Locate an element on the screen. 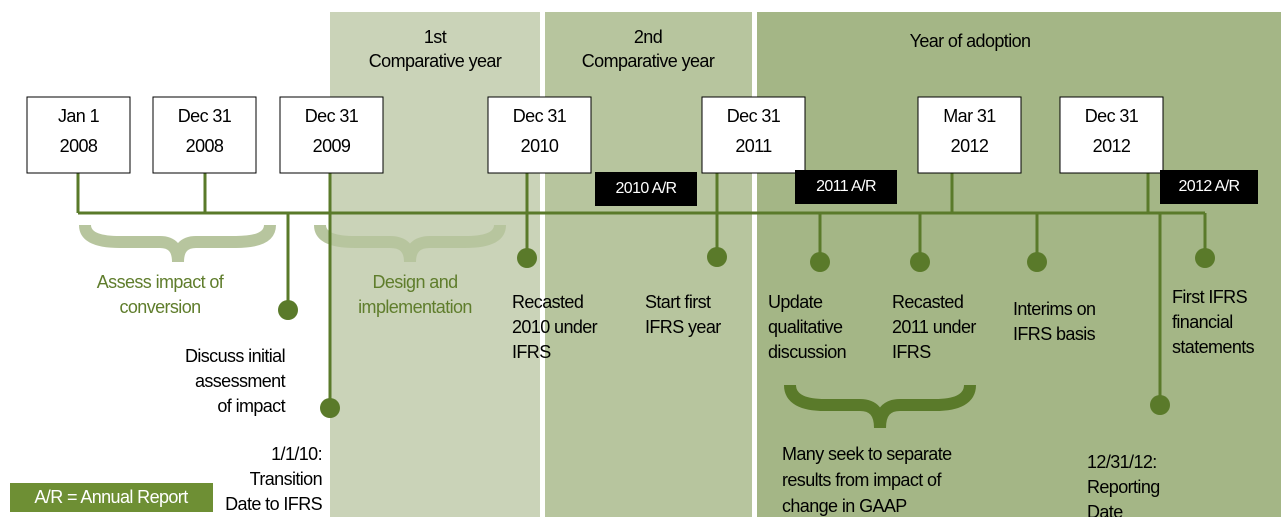 The width and height of the screenshot is (1281, 517). period-title: 1st is located at coordinates (435, 37).